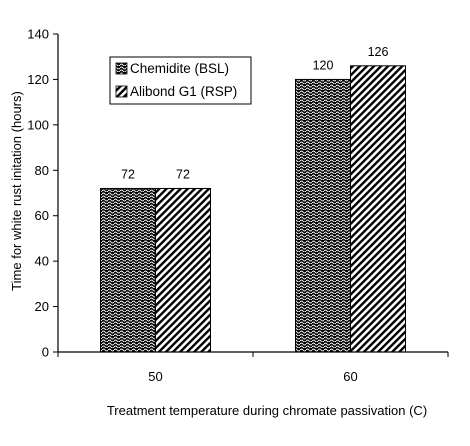  I want to click on legend-label-alibond: Alibond G1 (RSP), so click(183, 91).